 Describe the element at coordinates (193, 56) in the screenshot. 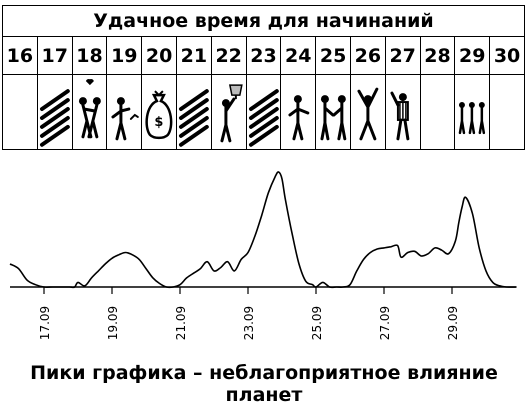

I see `calendar-day-number: 21` at that location.